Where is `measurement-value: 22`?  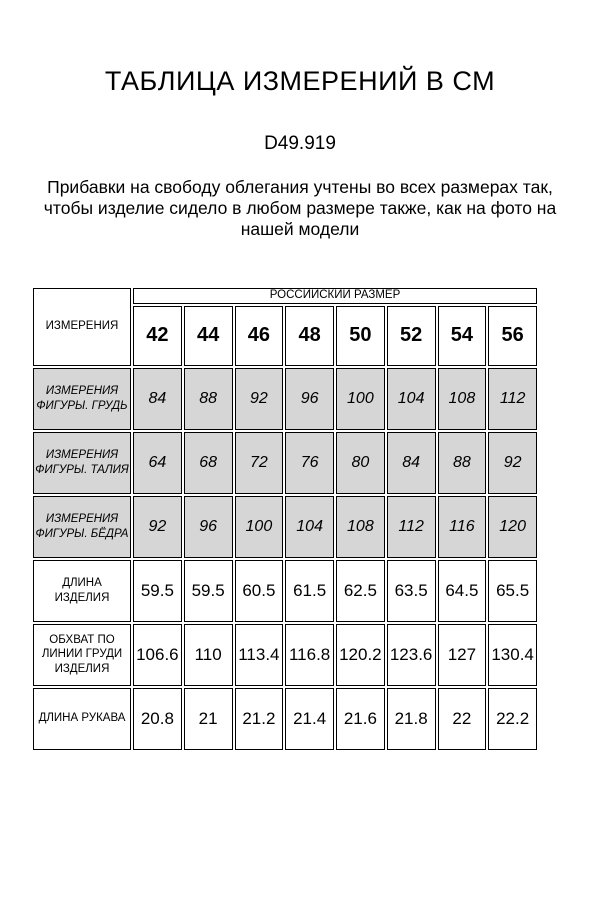
measurement-value: 22 is located at coordinates (462, 718).